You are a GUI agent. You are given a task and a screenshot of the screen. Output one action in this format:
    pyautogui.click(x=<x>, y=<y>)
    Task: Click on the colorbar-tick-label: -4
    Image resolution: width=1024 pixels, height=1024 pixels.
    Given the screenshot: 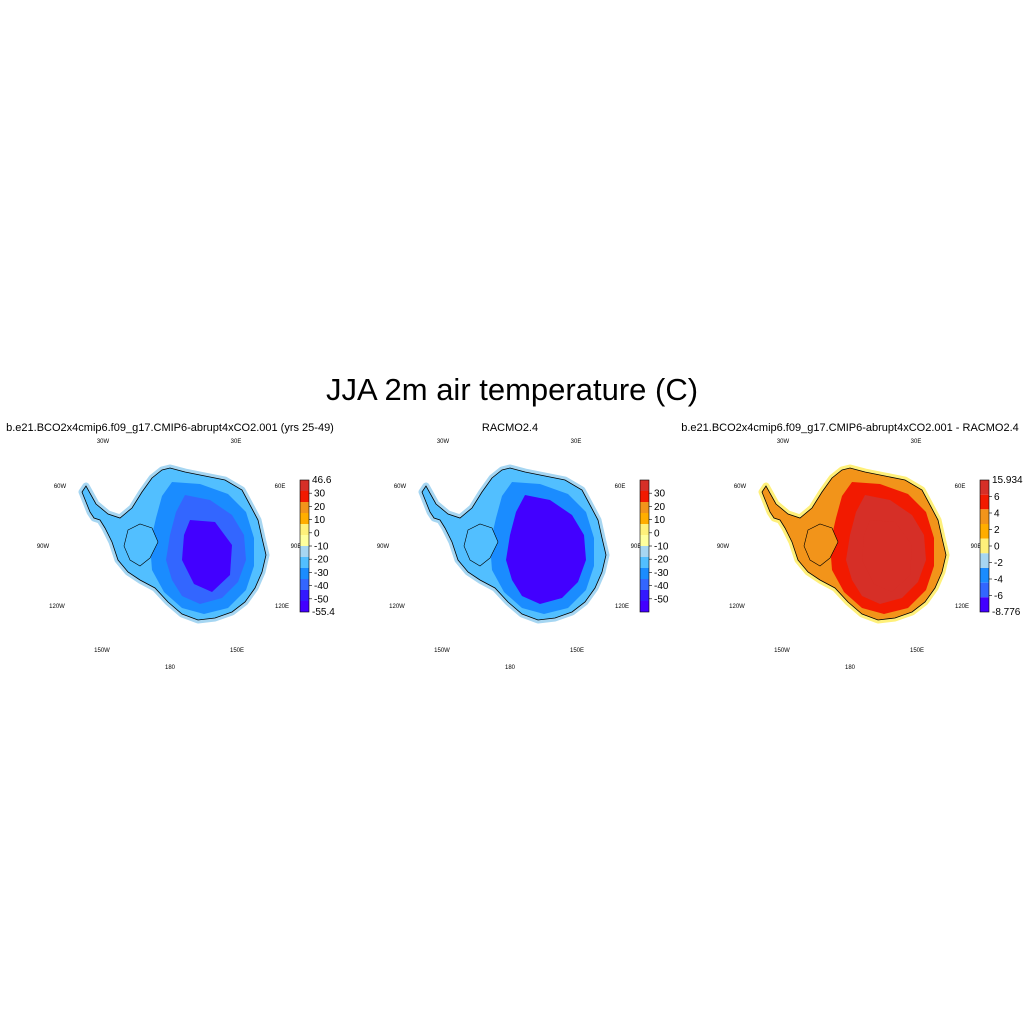 What is the action you would take?
    pyautogui.click(x=998, y=580)
    